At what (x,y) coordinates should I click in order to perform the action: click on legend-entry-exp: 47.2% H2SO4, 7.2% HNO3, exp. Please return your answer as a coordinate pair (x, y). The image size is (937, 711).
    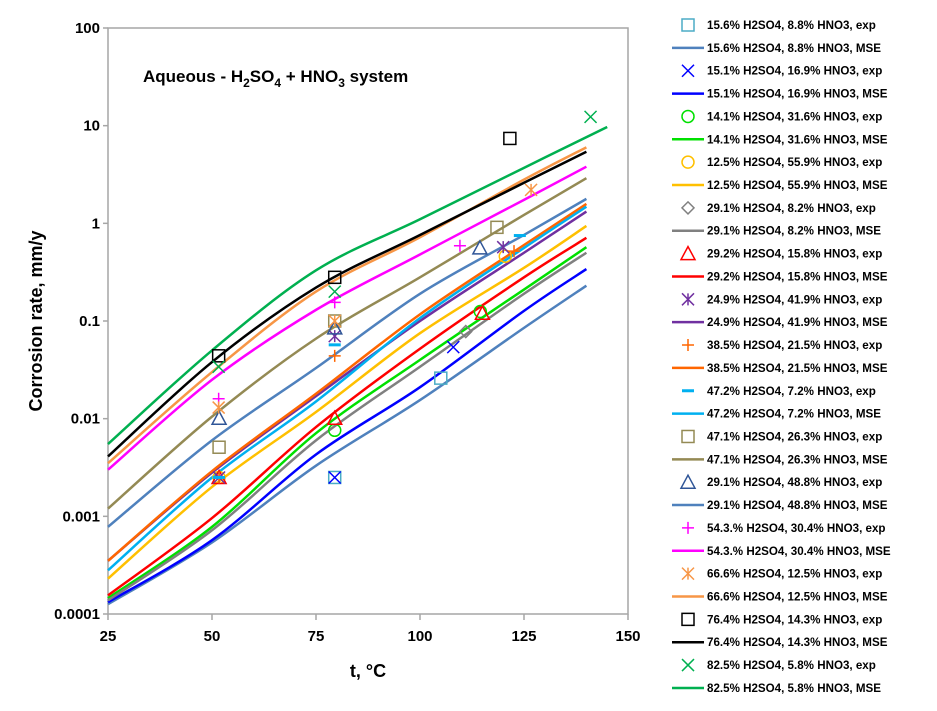
    Looking at the image, I should click on (779, 391).